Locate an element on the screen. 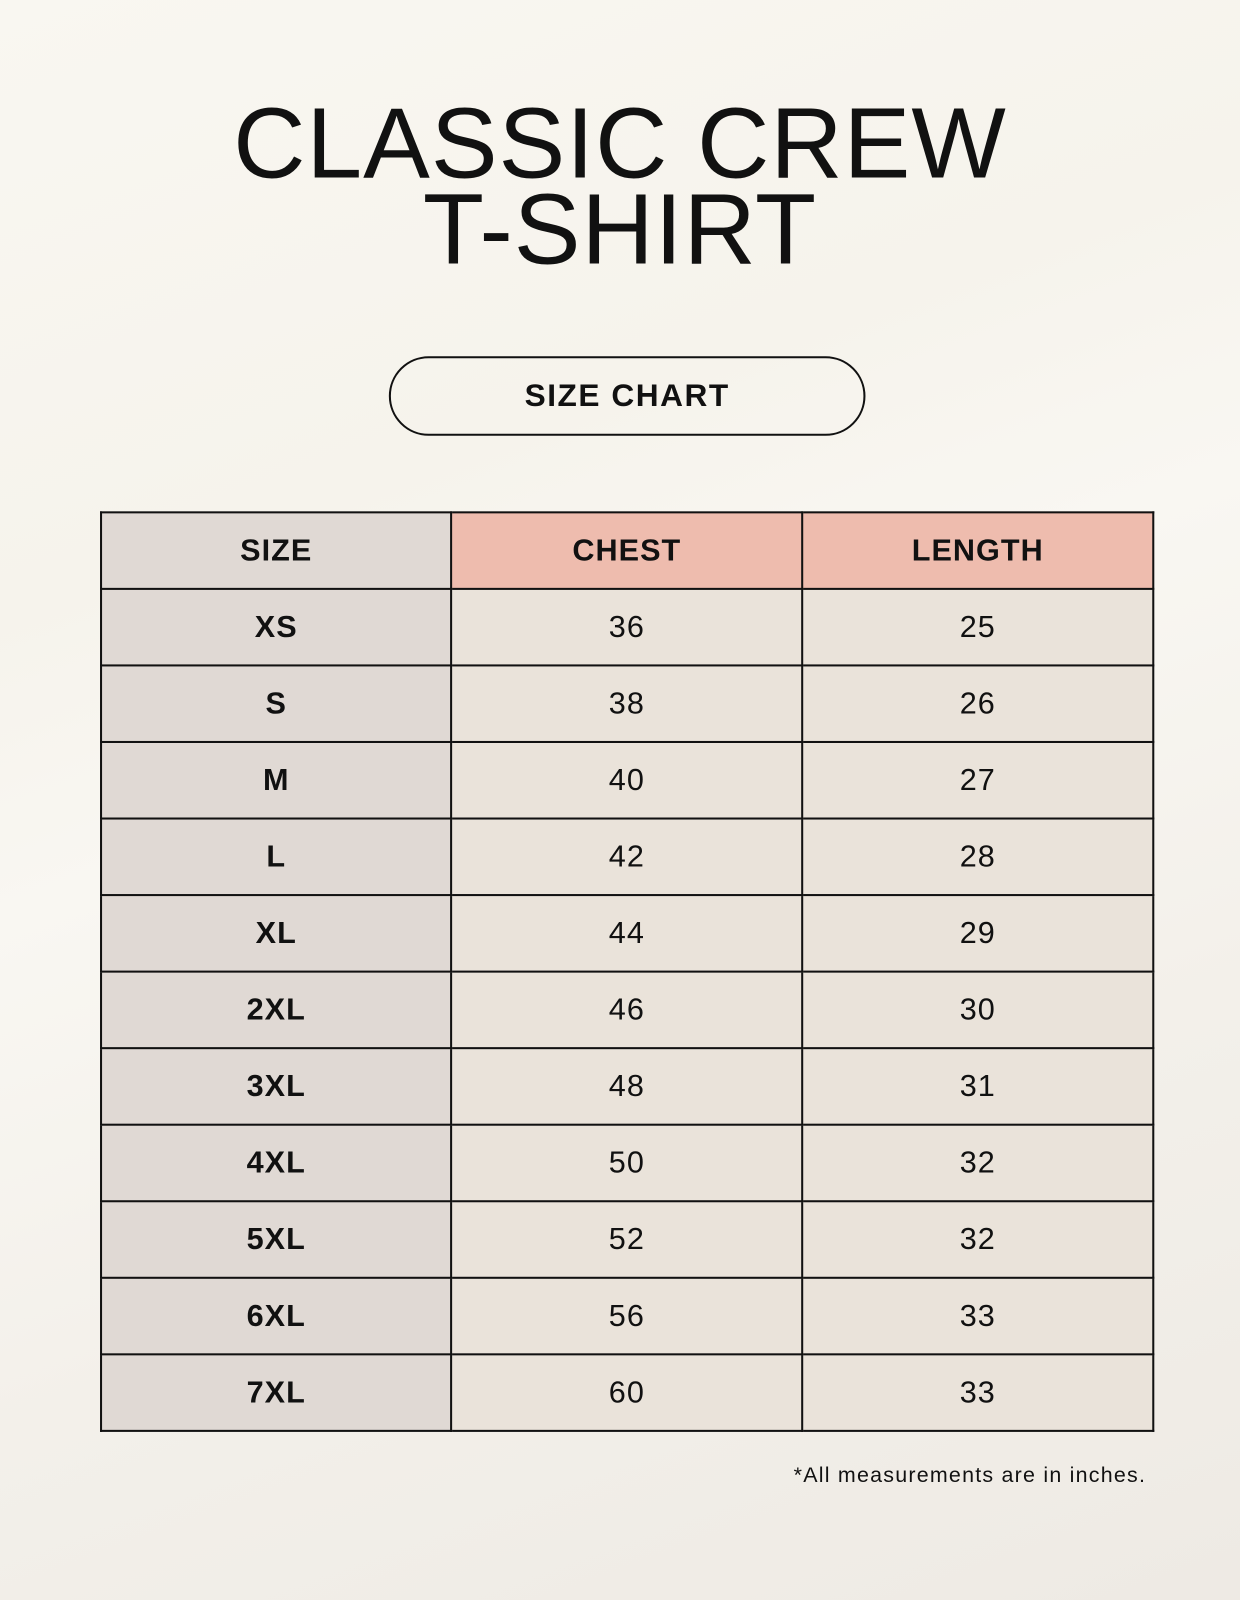  header-chest: CHEST is located at coordinates (627, 550).